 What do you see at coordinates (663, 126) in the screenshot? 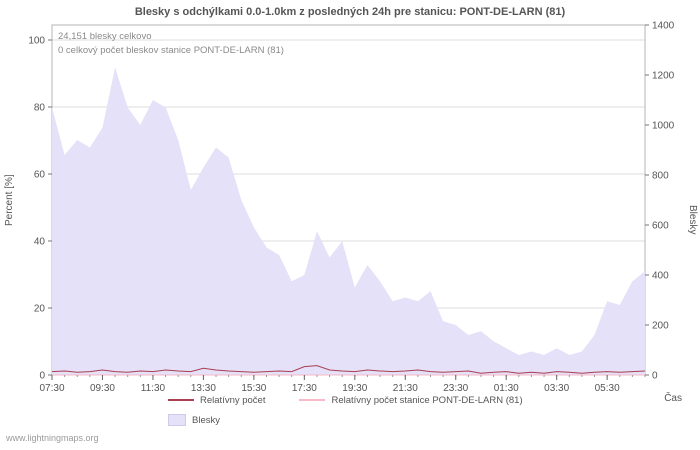
I see `right-tick-label: 1000` at bounding box center [663, 126].